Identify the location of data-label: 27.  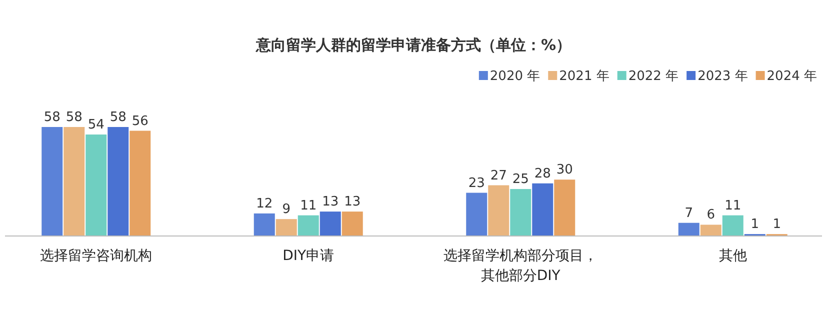
(498, 176).